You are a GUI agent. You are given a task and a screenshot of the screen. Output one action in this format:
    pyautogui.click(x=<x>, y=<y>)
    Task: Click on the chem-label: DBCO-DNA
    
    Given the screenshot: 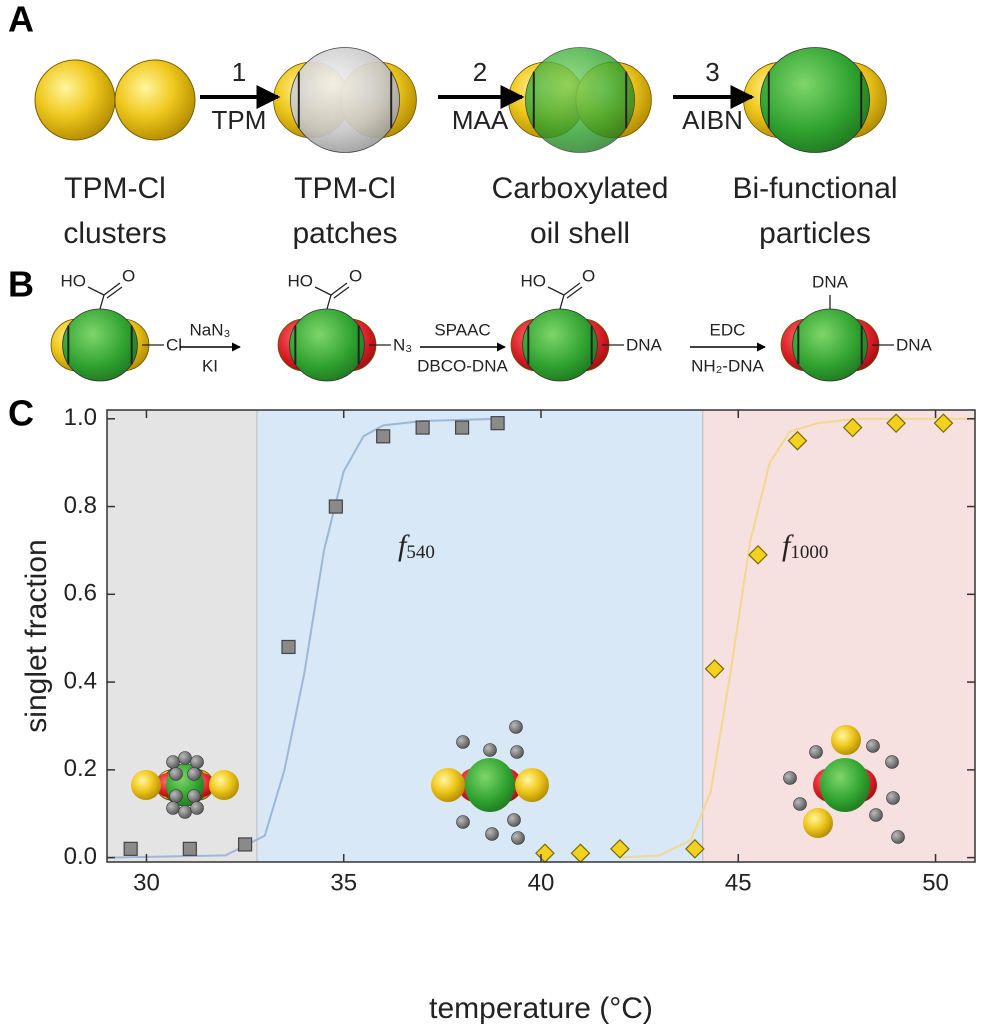 What is the action you would take?
    pyautogui.click(x=462, y=365)
    